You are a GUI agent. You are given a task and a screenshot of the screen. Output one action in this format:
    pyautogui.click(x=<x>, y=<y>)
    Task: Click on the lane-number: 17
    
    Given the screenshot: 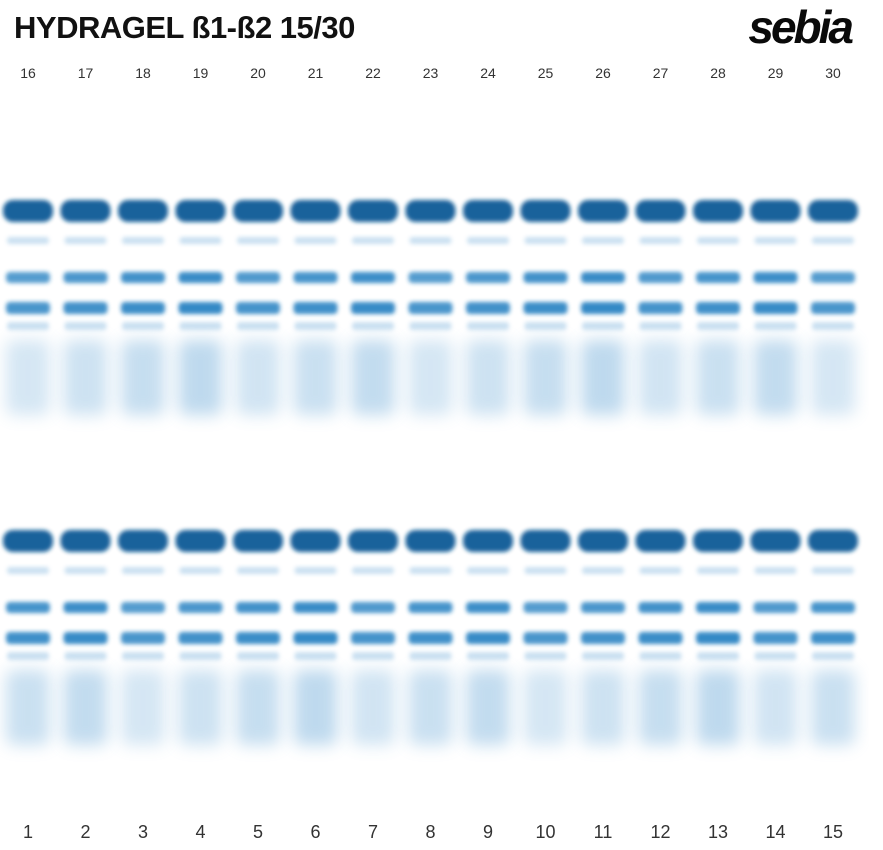 What is the action you would take?
    pyautogui.click(x=85, y=73)
    